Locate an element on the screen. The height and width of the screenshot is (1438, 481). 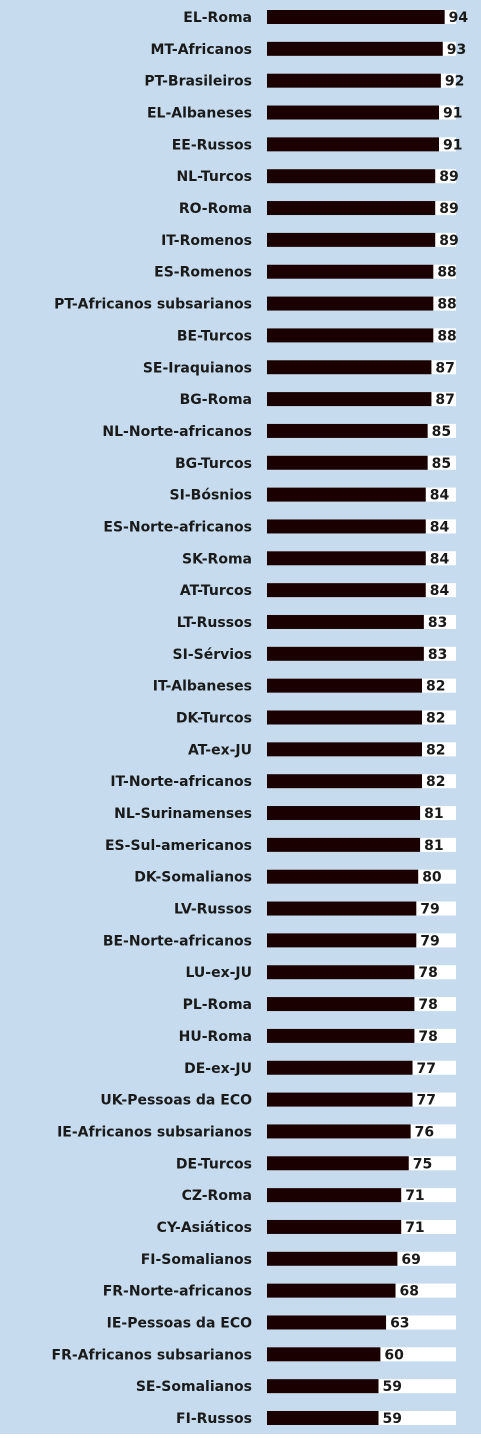
value-label: 75 is located at coordinates (422, 1164).